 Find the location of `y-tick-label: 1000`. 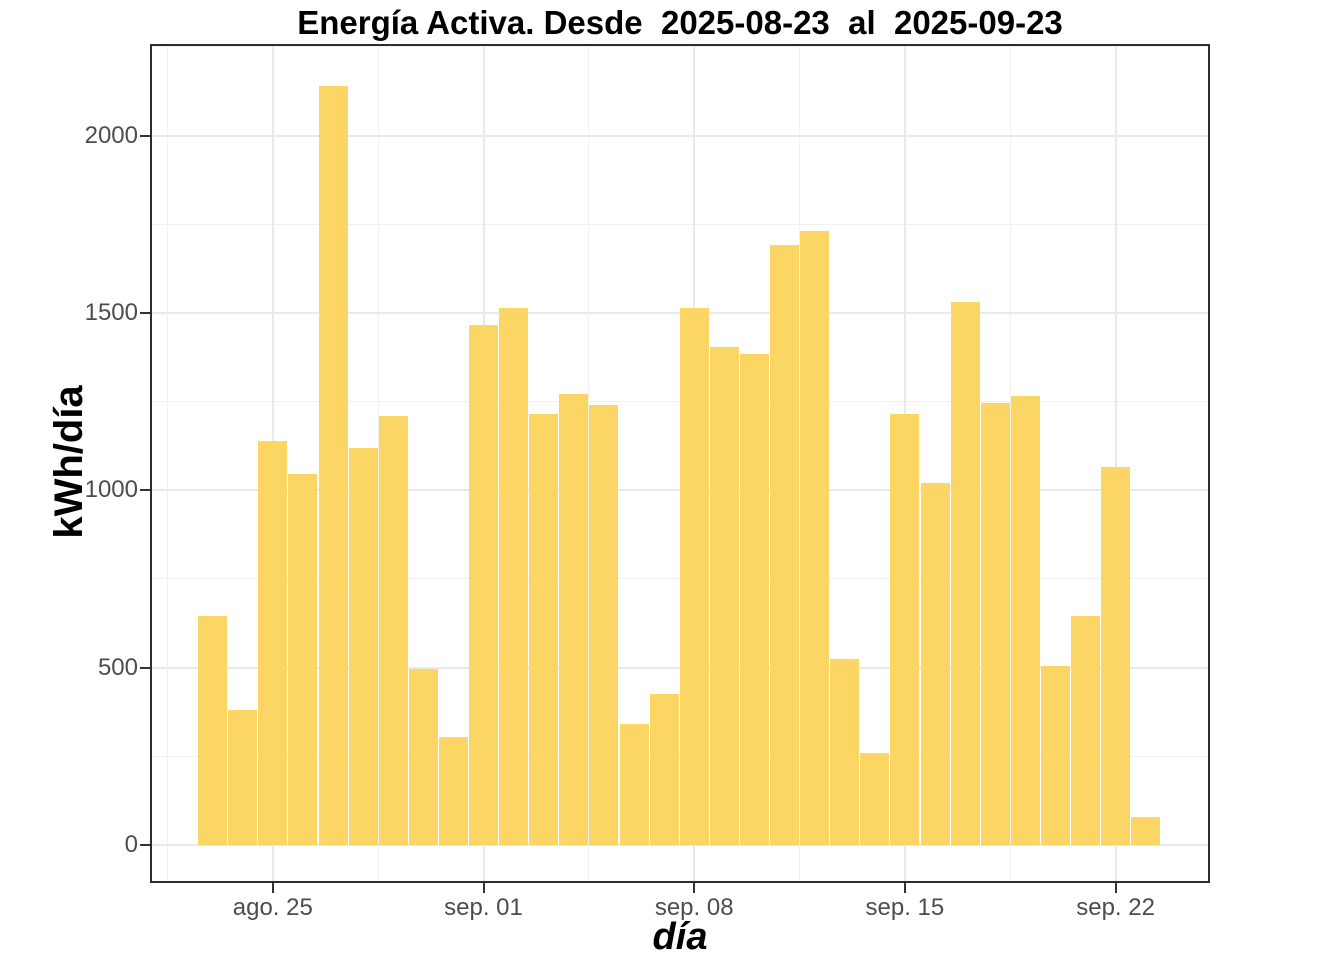

y-tick-label: 1000 is located at coordinates (111, 490).